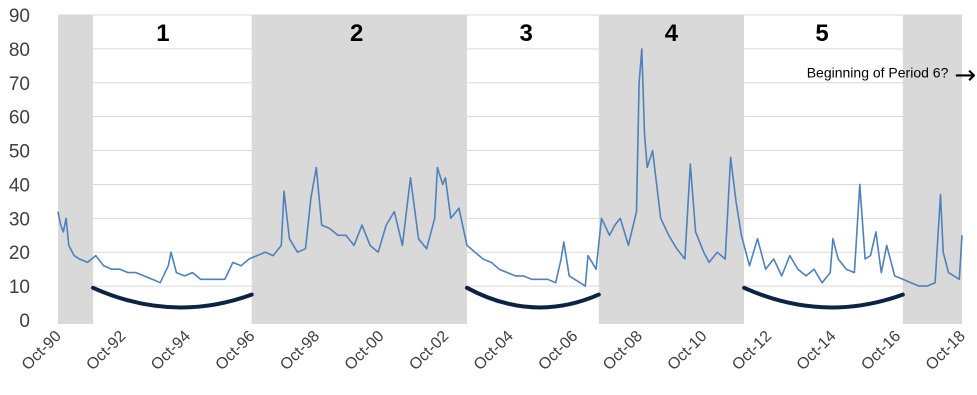  What do you see at coordinates (162, 33) in the screenshot?
I see `period-label: 1` at bounding box center [162, 33].